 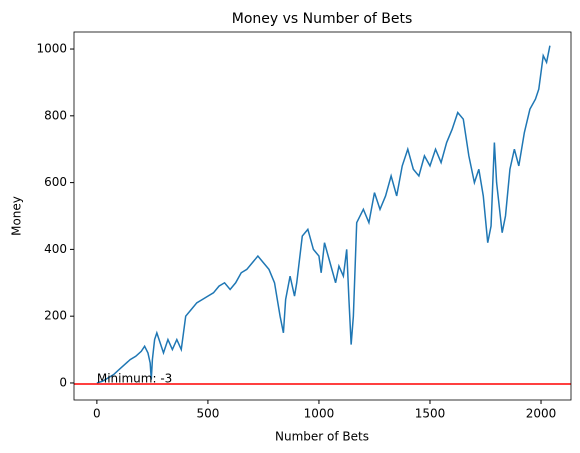 I want to click on x-tick-label: 1500, so click(x=430, y=414).